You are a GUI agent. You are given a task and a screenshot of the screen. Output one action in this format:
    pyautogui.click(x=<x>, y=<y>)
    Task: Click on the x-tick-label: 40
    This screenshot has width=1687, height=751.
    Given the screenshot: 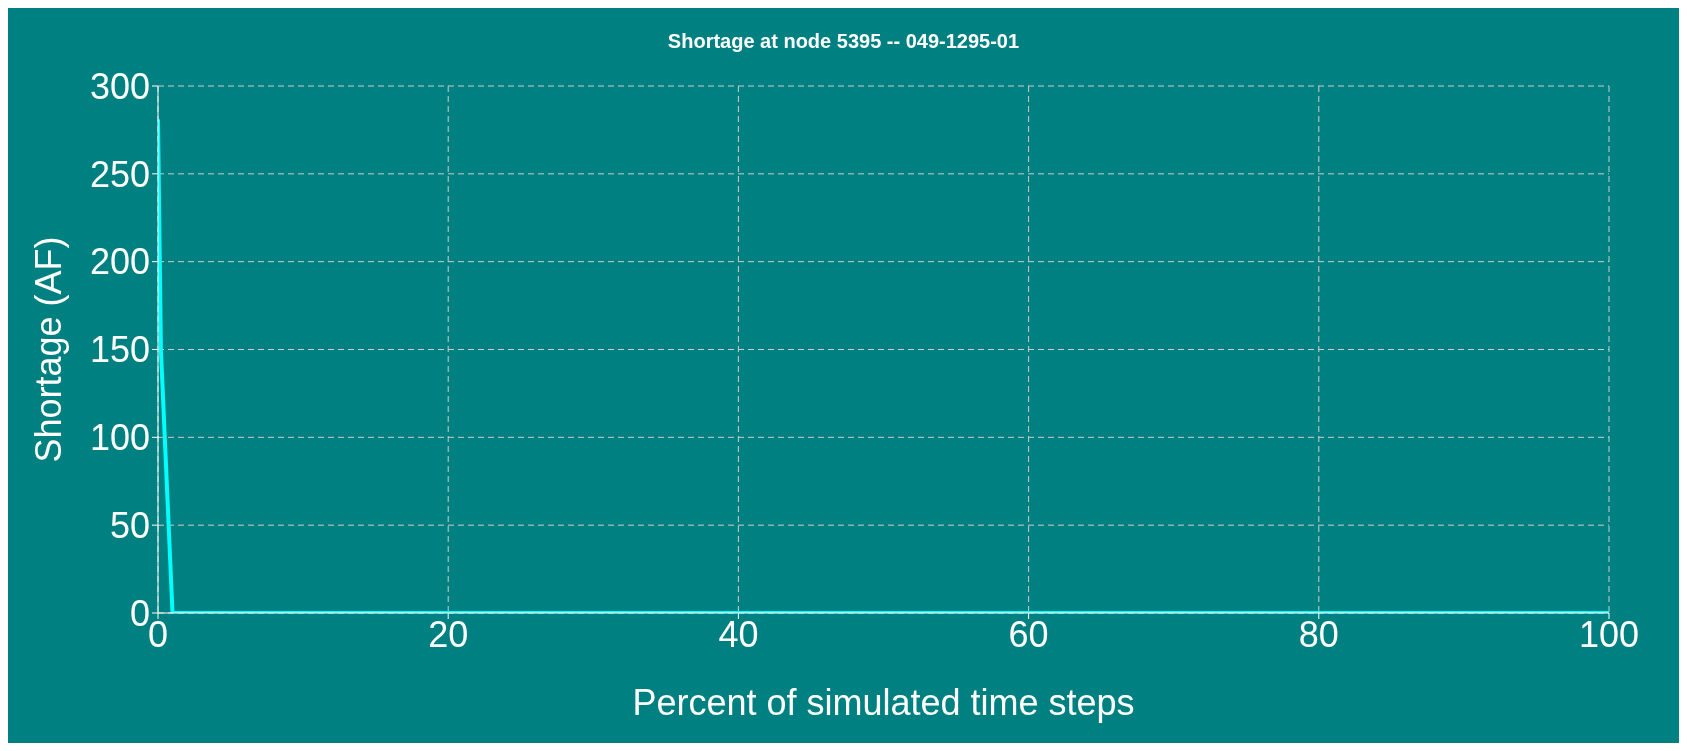 What is the action you would take?
    pyautogui.click(x=738, y=634)
    